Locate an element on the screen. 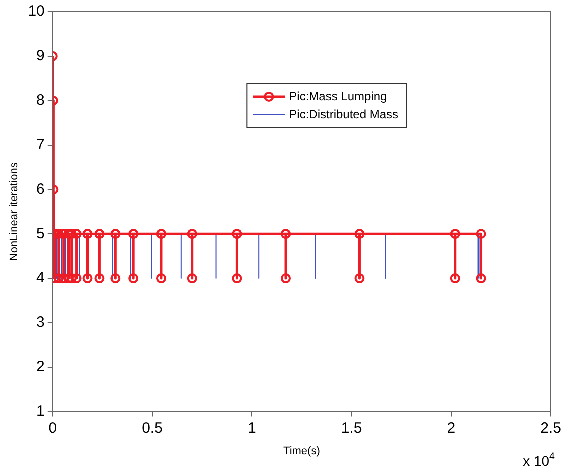 The width and height of the screenshot is (569, 472). x-tick-label: 0.5 is located at coordinates (152, 428).